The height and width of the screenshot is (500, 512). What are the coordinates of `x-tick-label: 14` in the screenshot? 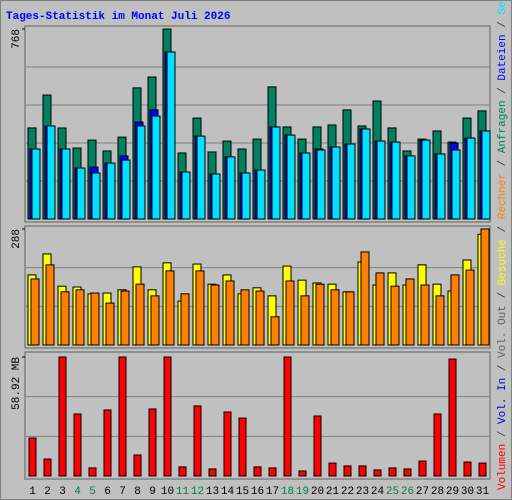 It's located at (228, 492).